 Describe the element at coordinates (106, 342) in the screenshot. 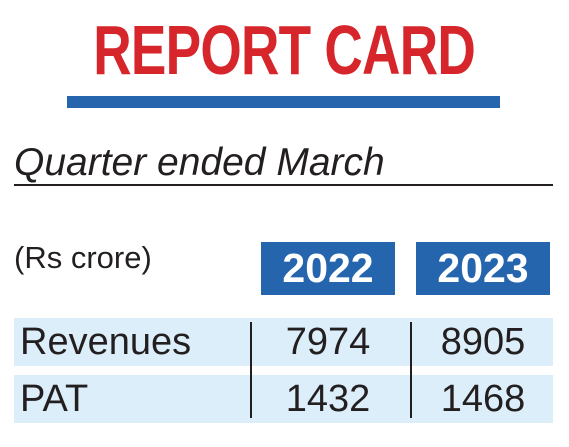

I see `row-label-revenues: Revenues` at that location.